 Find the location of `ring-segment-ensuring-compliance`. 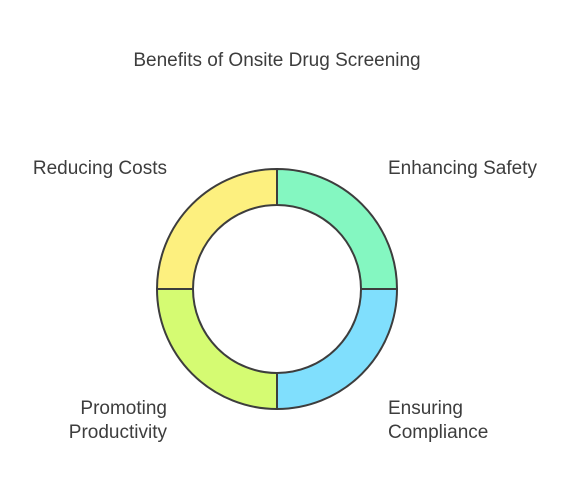

ring-segment-ensuring-compliance is located at coordinates (337, 349).